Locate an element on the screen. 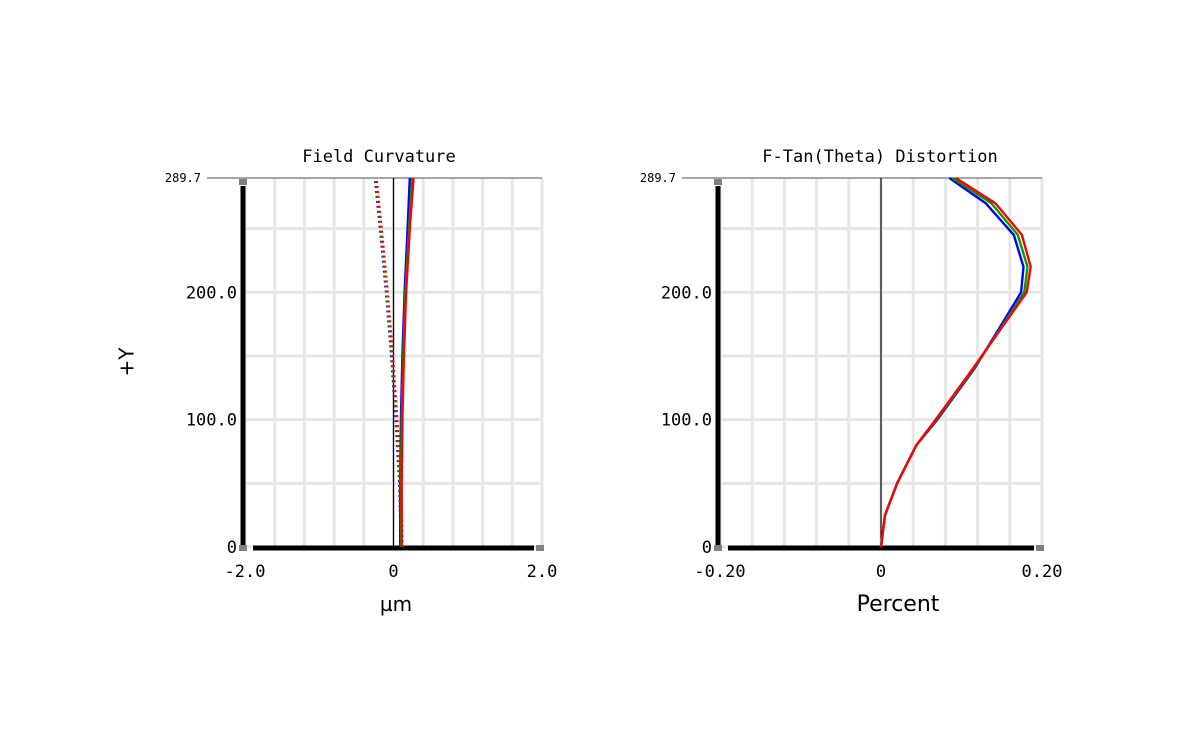 This screenshot has width=1200, height=750. x-axis-label: µm is located at coordinates (396, 604).